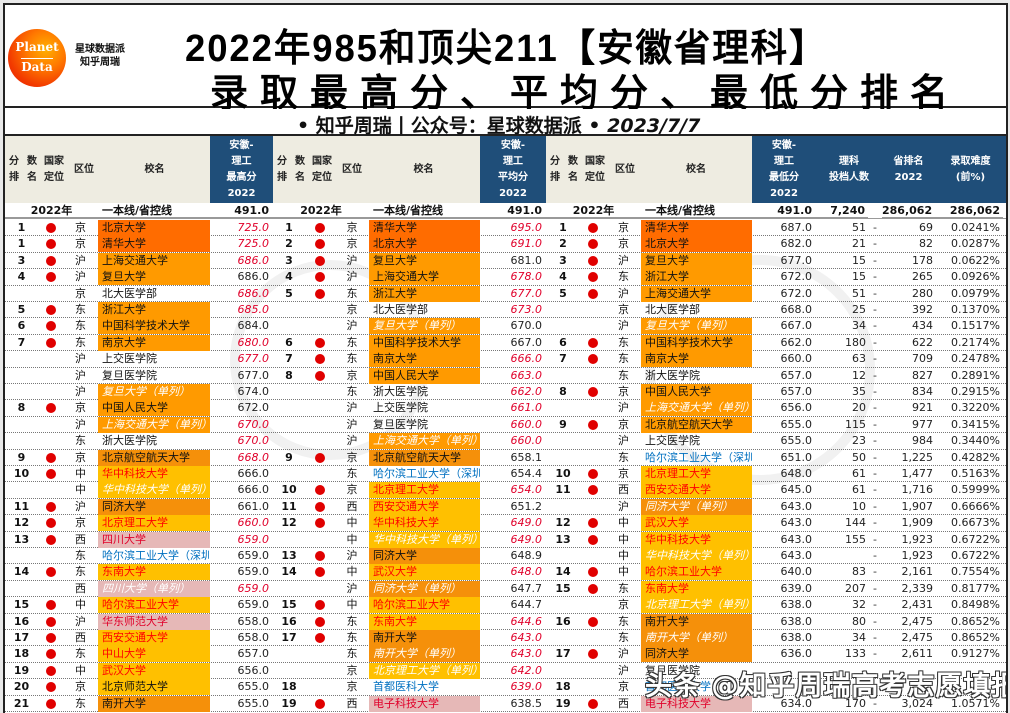 The height and width of the screenshot is (713, 1010). I want to click on header-region: 区位, so click(84, 169).